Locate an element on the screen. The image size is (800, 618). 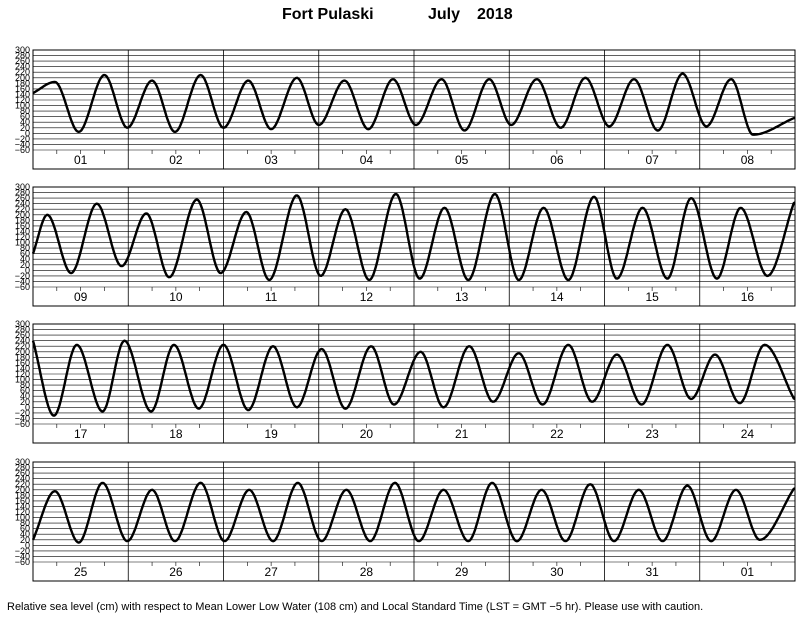
day-label: 06 is located at coordinates (557, 160).